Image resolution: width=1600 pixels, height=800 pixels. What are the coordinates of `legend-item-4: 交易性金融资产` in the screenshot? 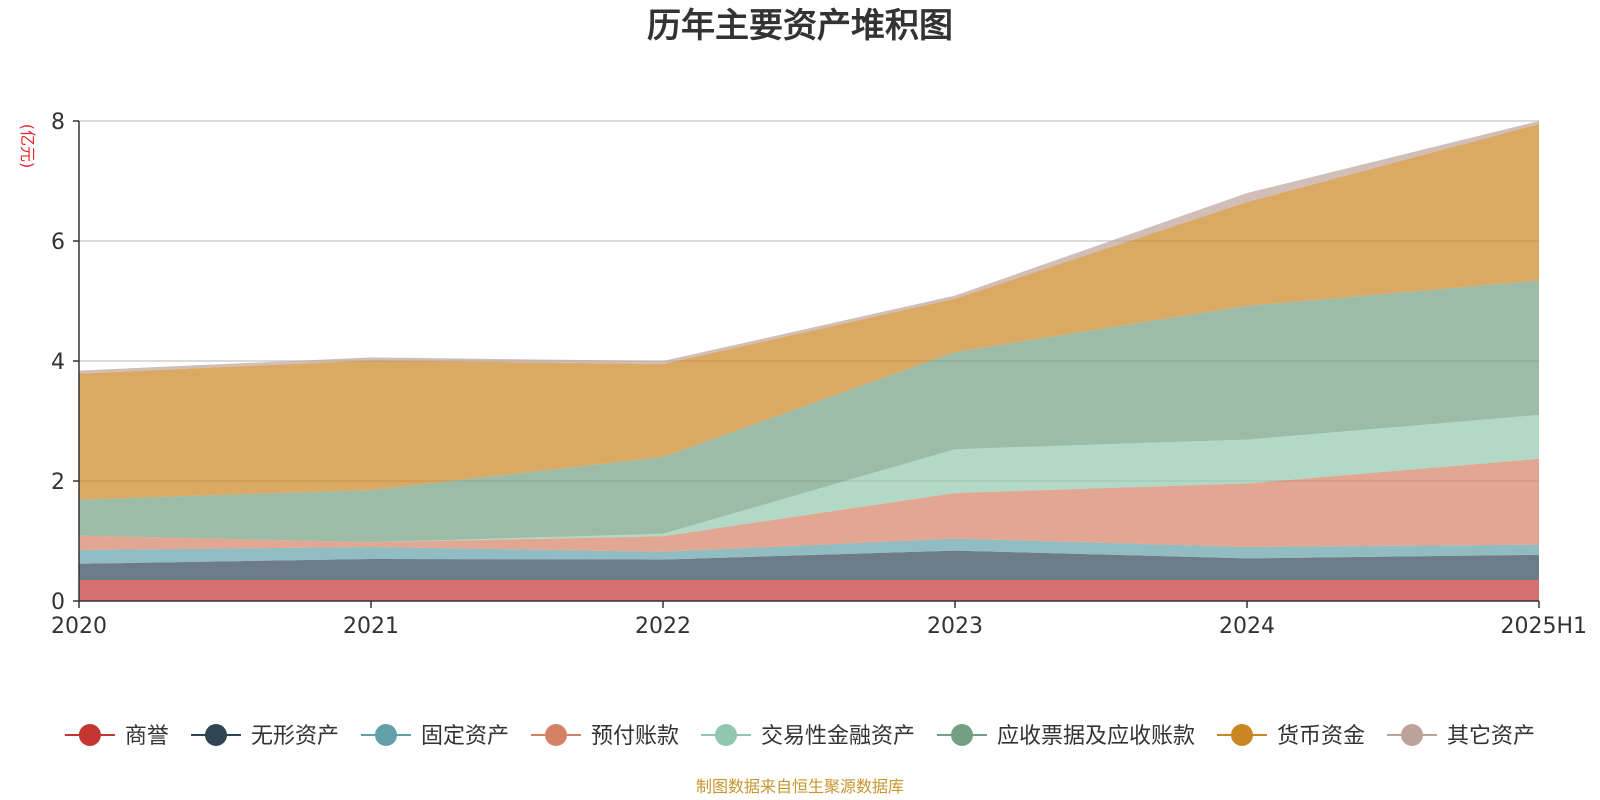 It's located at (808, 736).